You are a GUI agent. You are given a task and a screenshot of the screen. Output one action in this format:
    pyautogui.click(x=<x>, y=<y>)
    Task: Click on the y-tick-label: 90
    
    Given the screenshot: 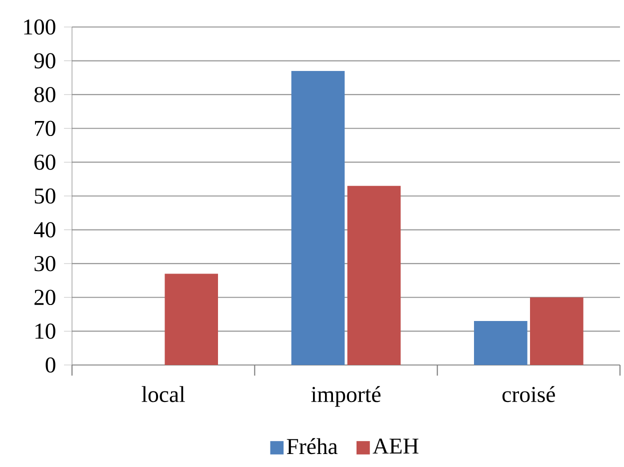 What is the action you would take?
    pyautogui.click(x=45, y=60)
    